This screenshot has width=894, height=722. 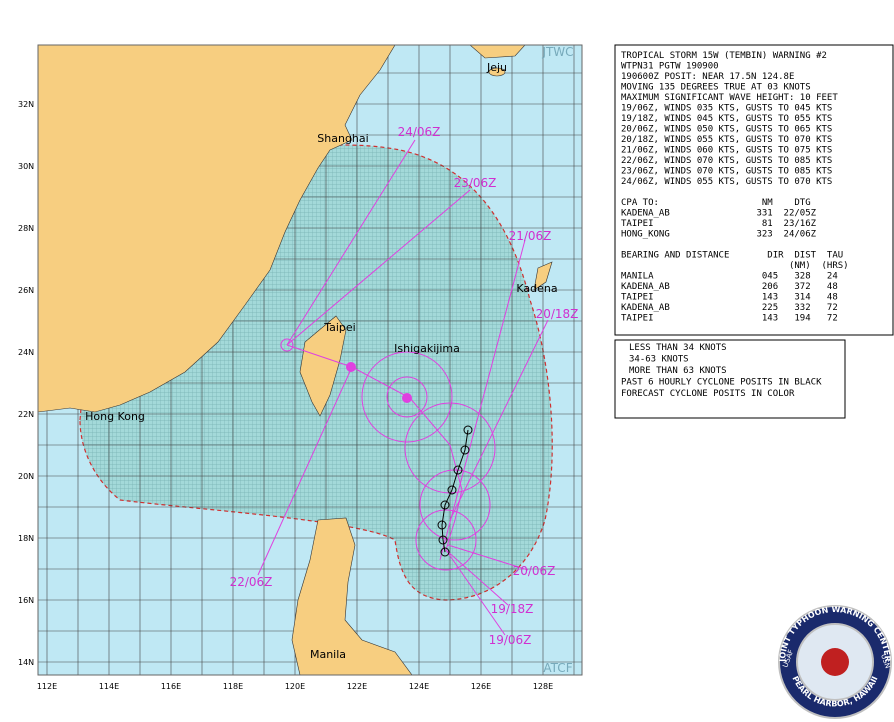 What do you see at coordinates (536, 288) in the screenshot?
I see `place-label: Kadena` at bounding box center [536, 288].